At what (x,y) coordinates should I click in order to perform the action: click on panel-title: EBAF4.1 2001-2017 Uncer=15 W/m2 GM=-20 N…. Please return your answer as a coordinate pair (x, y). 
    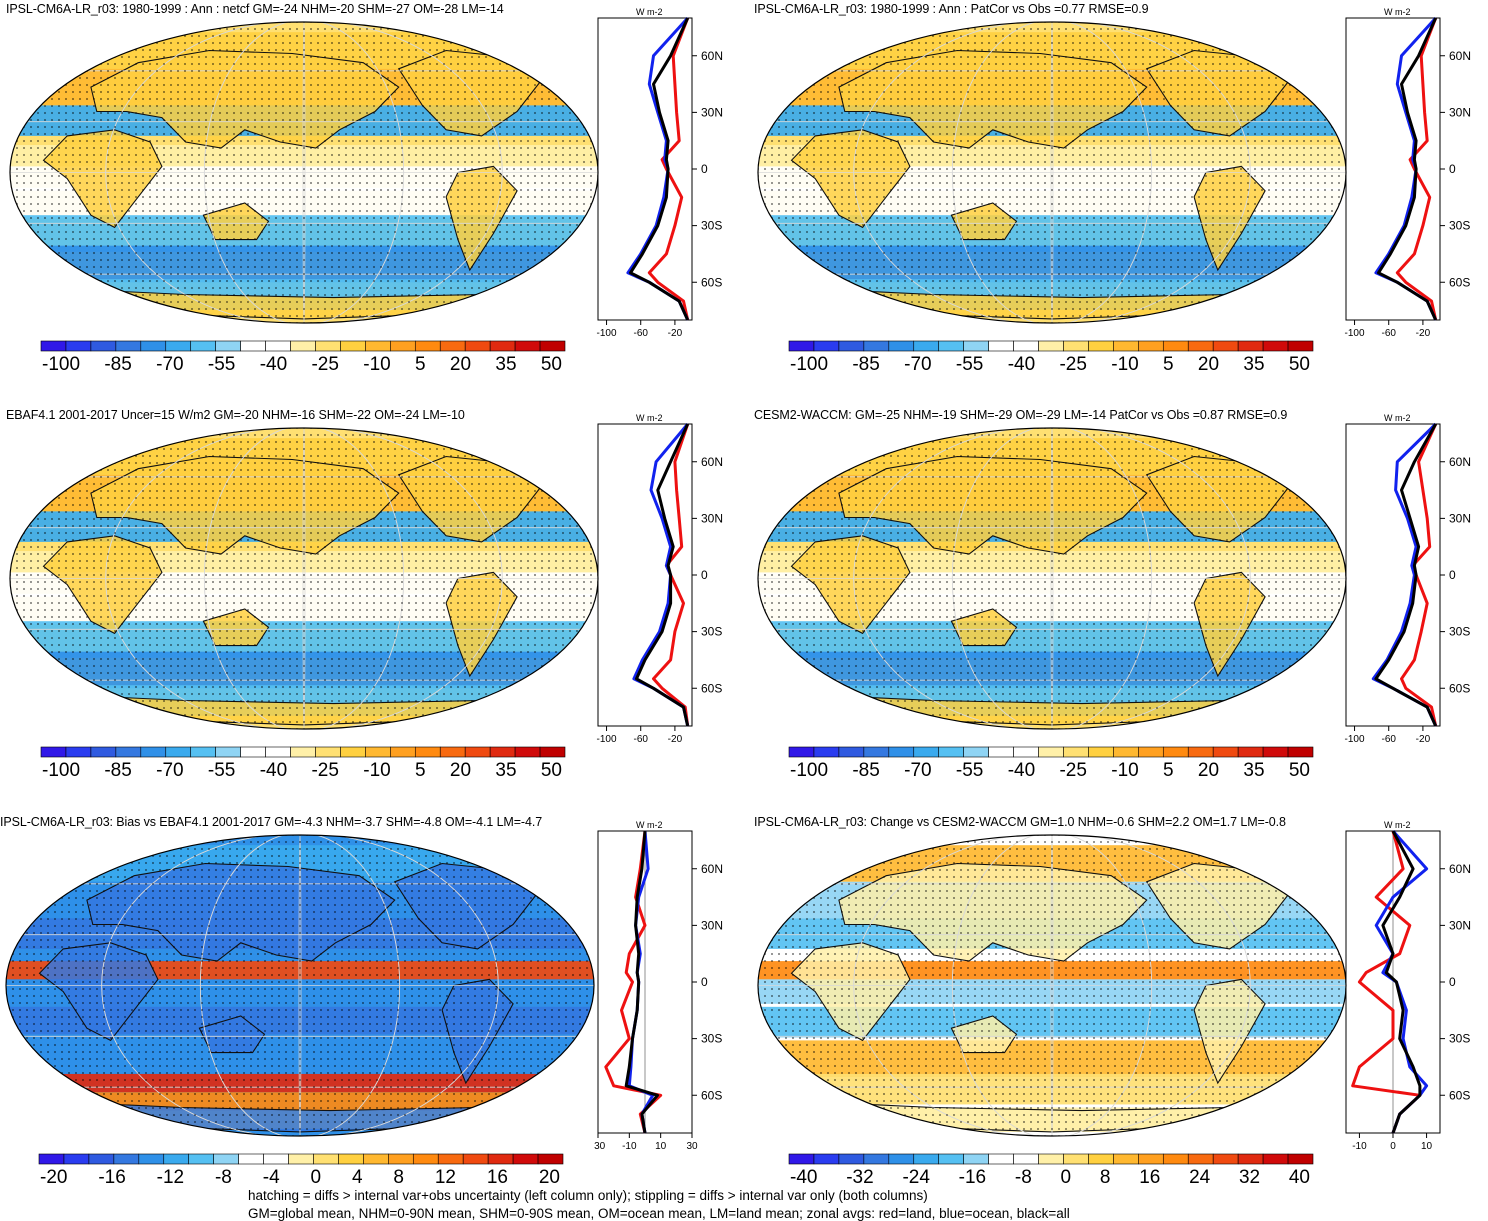
    Looking at the image, I should click on (235, 415).